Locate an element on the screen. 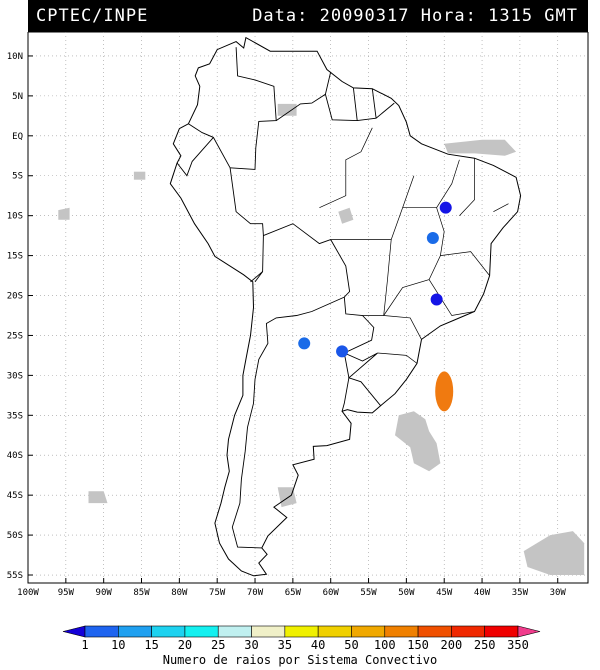 The height and width of the screenshot is (670, 600). lat-tick-label: EQ is located at coordinates (17, 137).